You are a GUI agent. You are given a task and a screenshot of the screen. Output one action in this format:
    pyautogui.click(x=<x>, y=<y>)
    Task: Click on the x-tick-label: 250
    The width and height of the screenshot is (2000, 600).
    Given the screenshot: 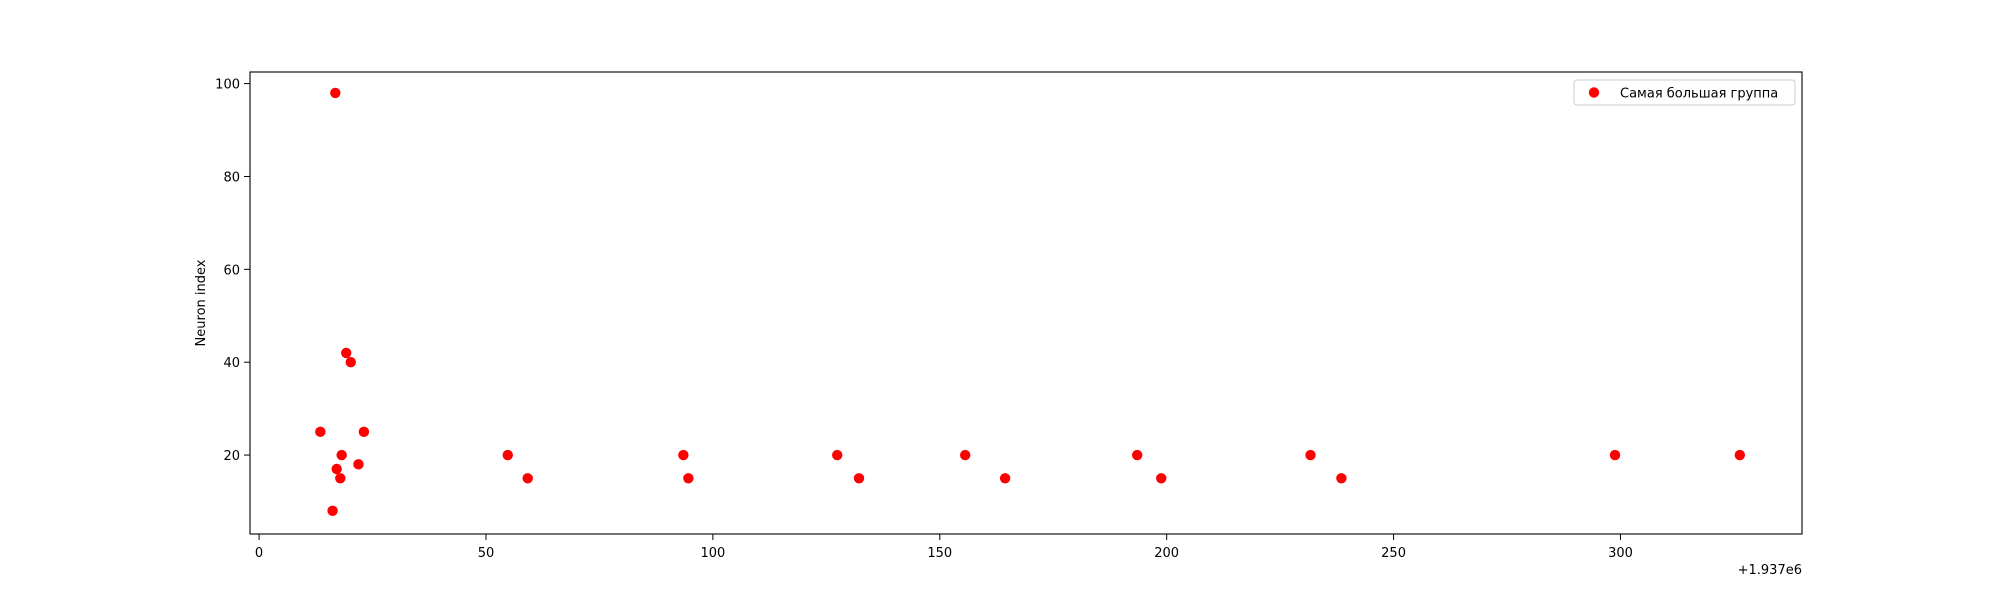 What is the action you would take?
    pyautogui.click(x=1393, y=553)
    